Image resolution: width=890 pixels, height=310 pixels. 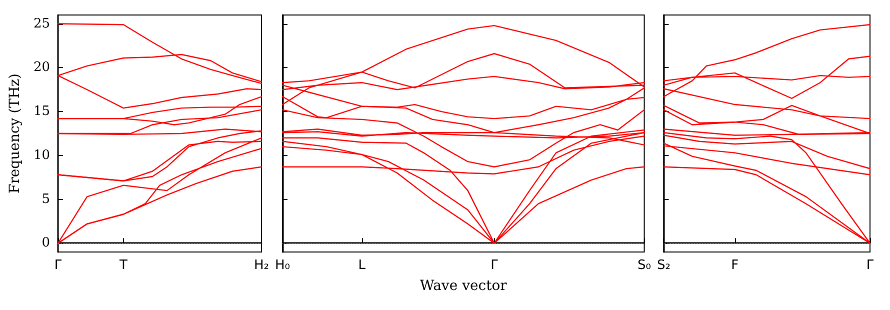 I want to click on y-tick-label: 25, so click(x=41, y=24).